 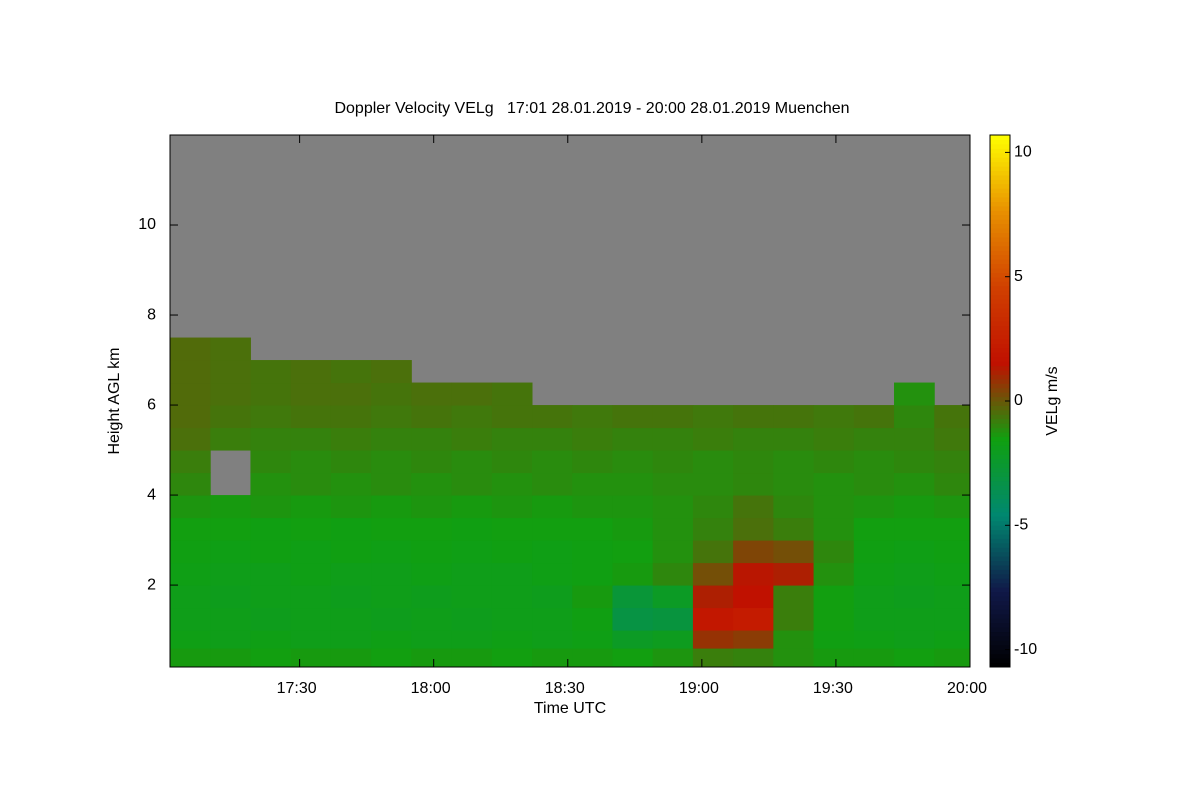 I want to click on colorbar-tick-label: 5, so click(x=1018, y=276).